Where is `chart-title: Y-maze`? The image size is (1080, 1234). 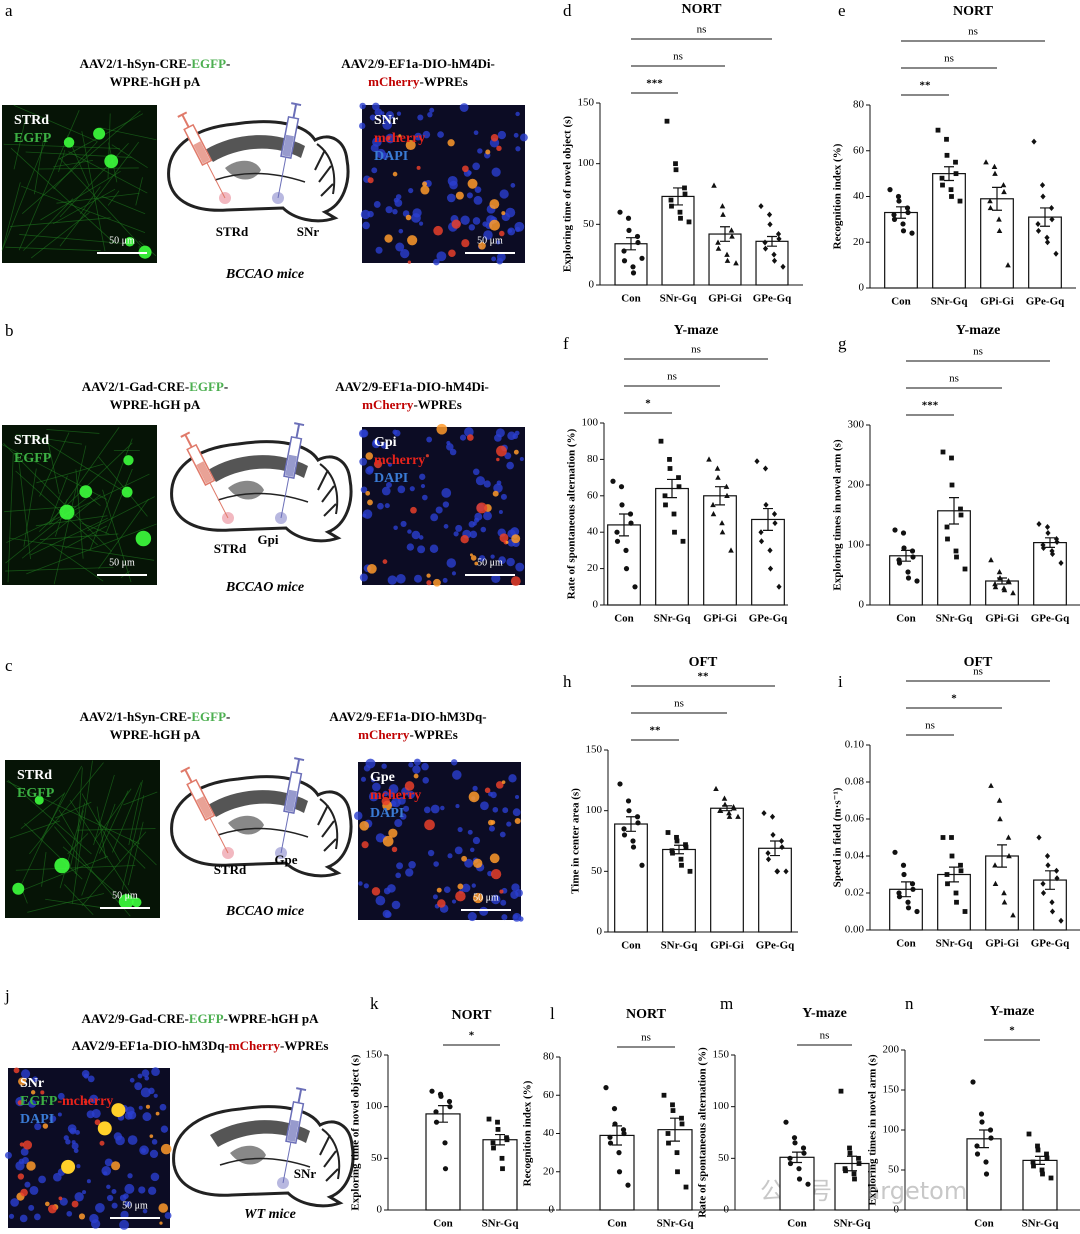 chart-title: Y-maze is located at coordinates (696, 330).